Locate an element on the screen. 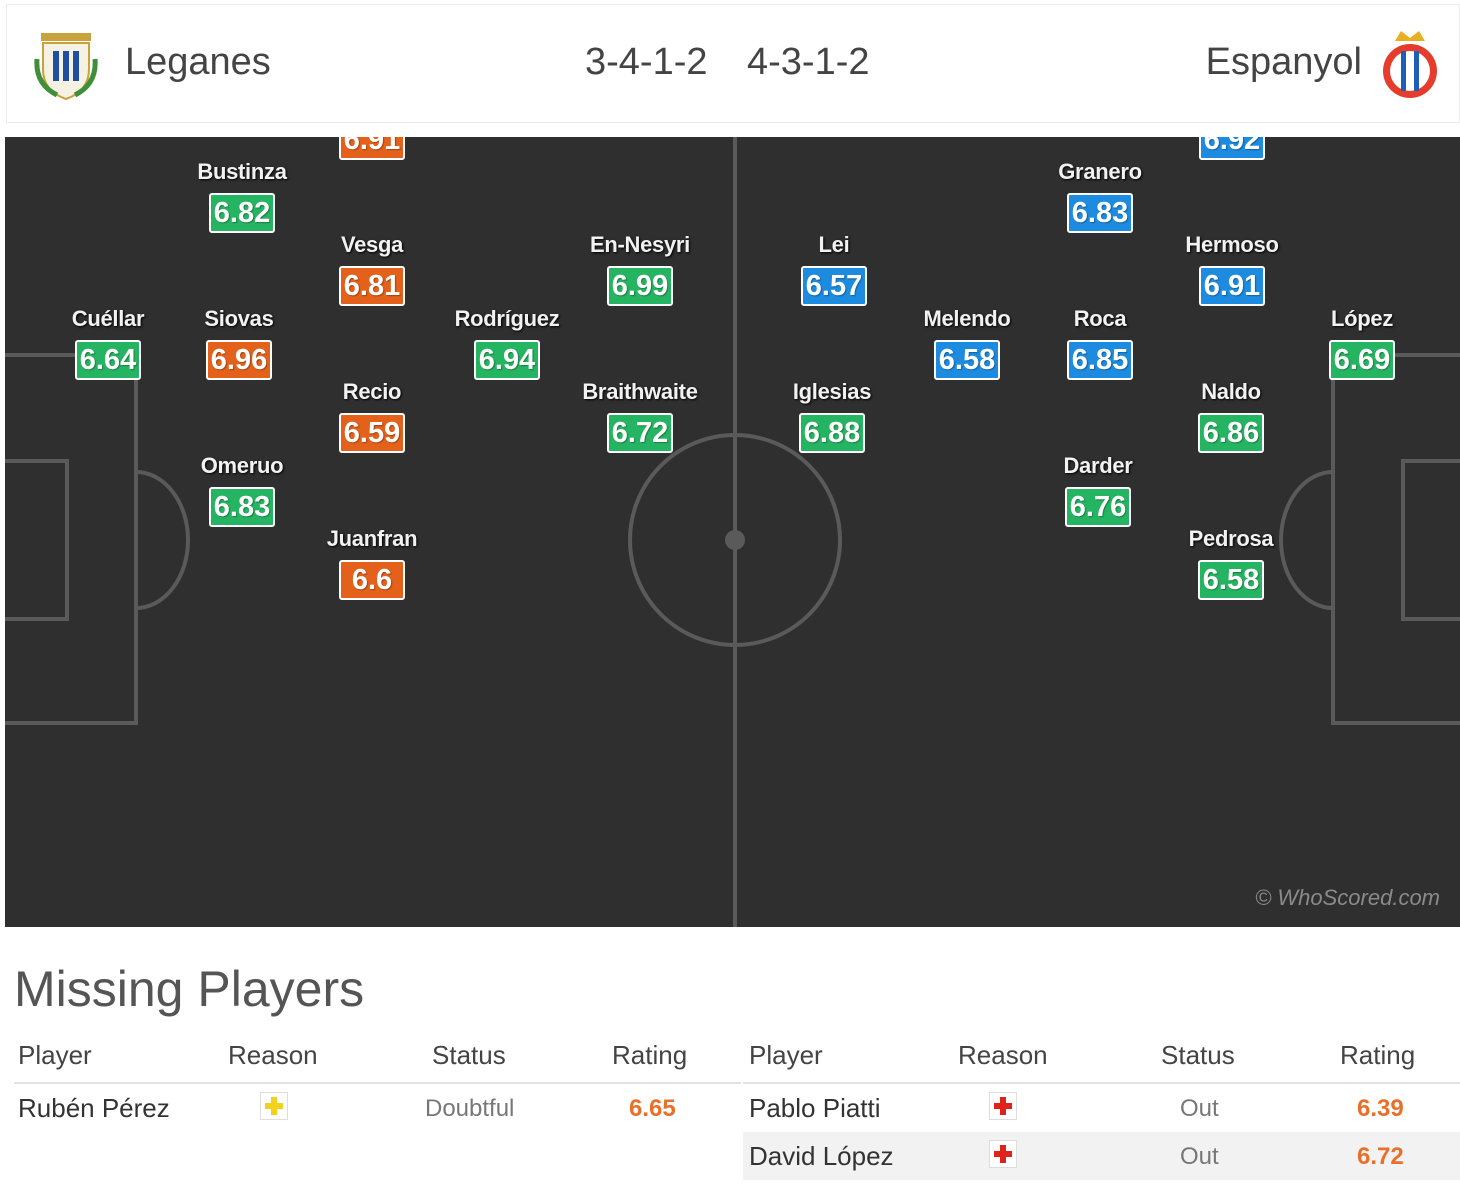  player-en-nesyri: En-Nesyri 6.99 is located at coordinates (640, 269).